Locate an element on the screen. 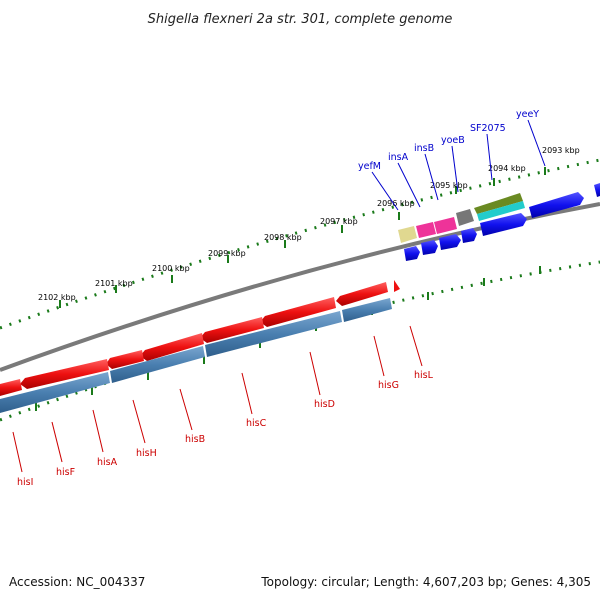  gene-label-yoeB: yoeB is located at coordinates (453, 140).